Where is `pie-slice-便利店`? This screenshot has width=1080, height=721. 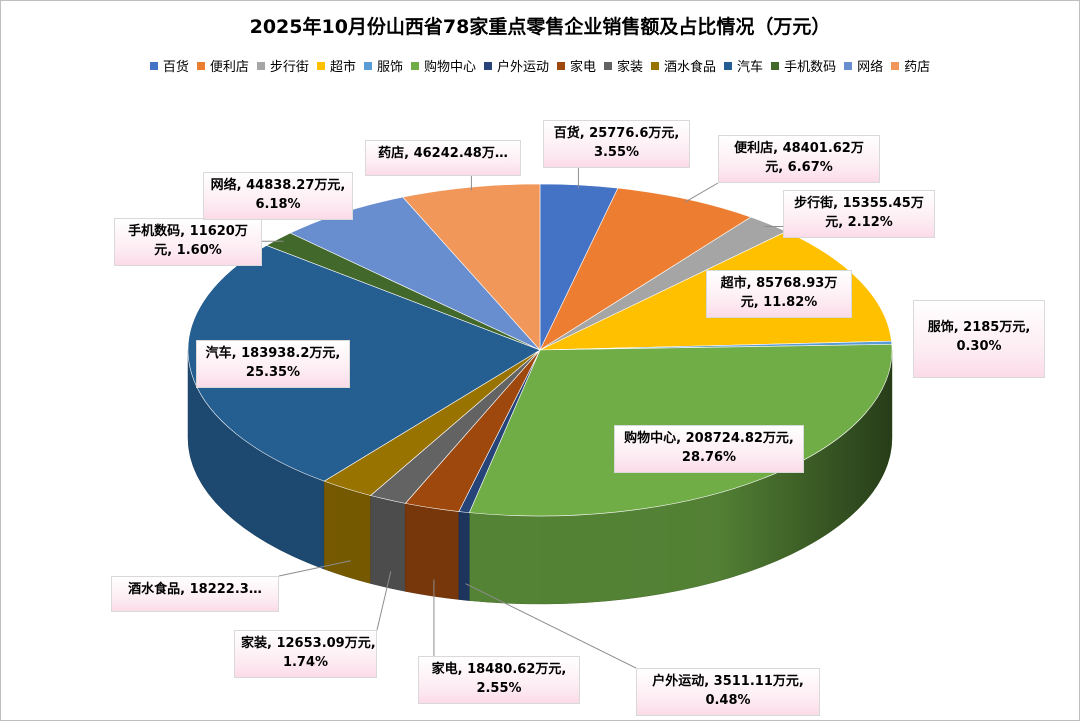 pie-slice-便利店 is located at coordinates (645, 269).